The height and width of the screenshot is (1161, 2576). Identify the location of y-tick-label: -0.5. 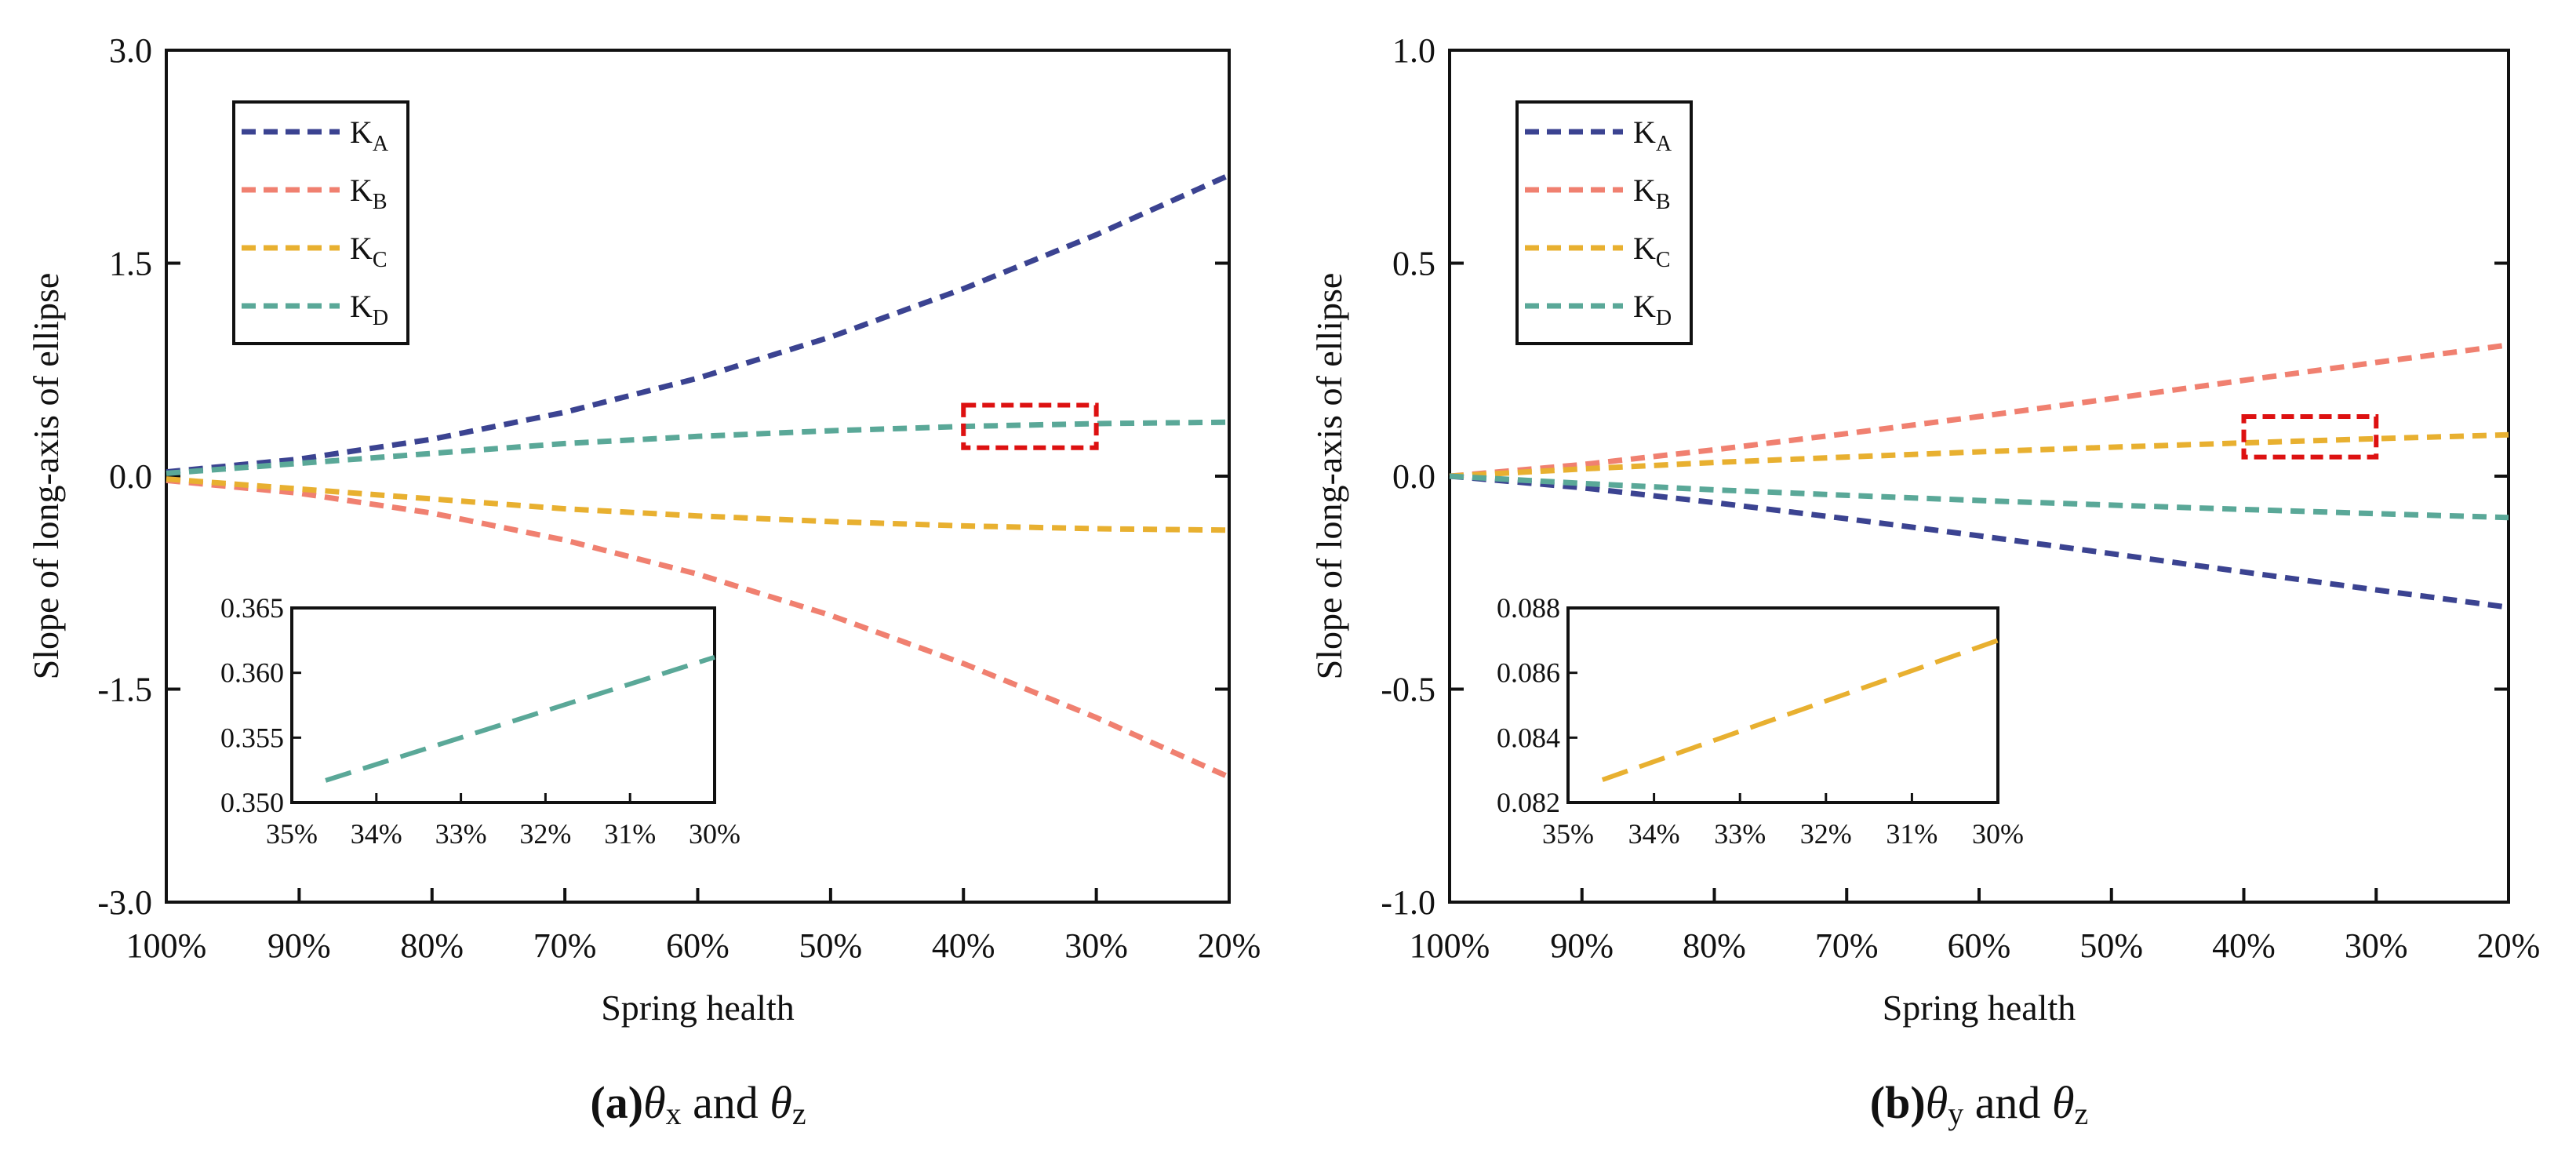
(1408, 690).